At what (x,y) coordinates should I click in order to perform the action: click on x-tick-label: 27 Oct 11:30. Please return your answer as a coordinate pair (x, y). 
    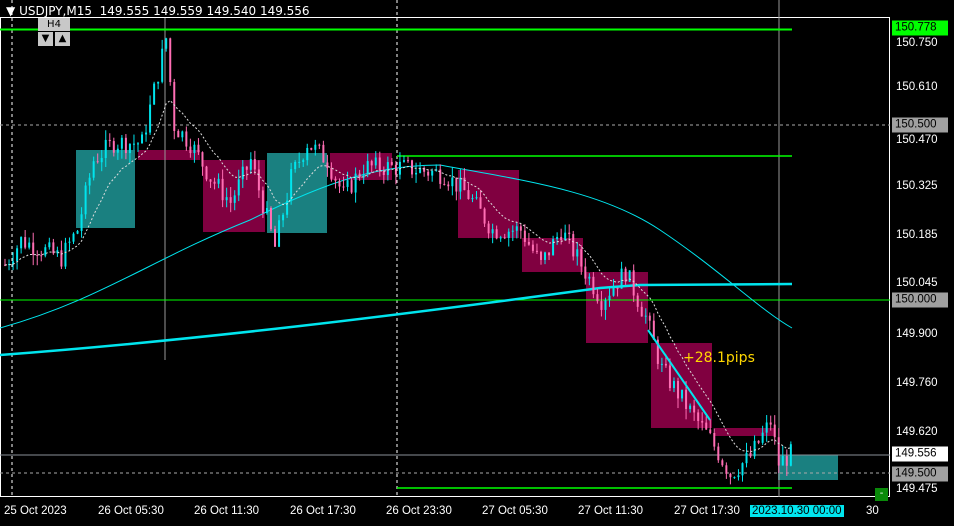
    Looking at the image, I should click on (610, 511).